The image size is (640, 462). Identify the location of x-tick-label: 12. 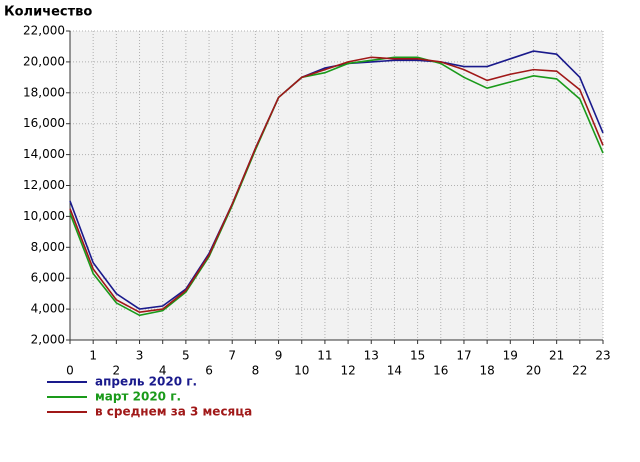
(347, 371).